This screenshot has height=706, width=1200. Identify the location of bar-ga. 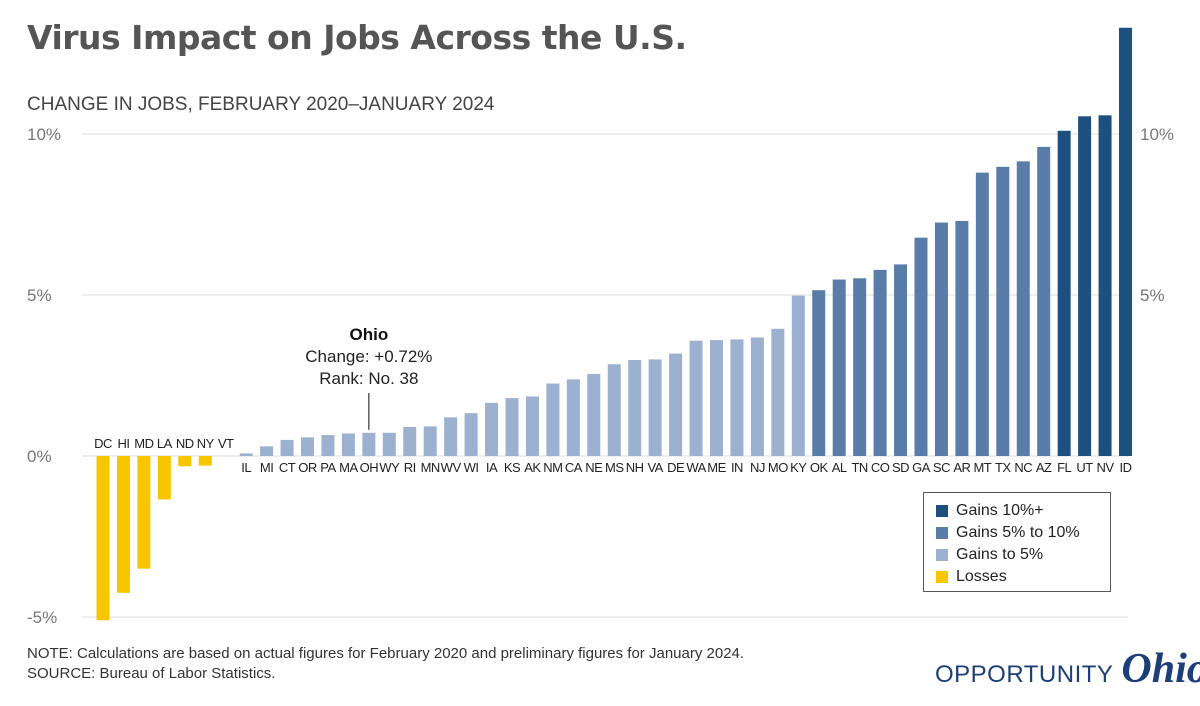
(921, 346).